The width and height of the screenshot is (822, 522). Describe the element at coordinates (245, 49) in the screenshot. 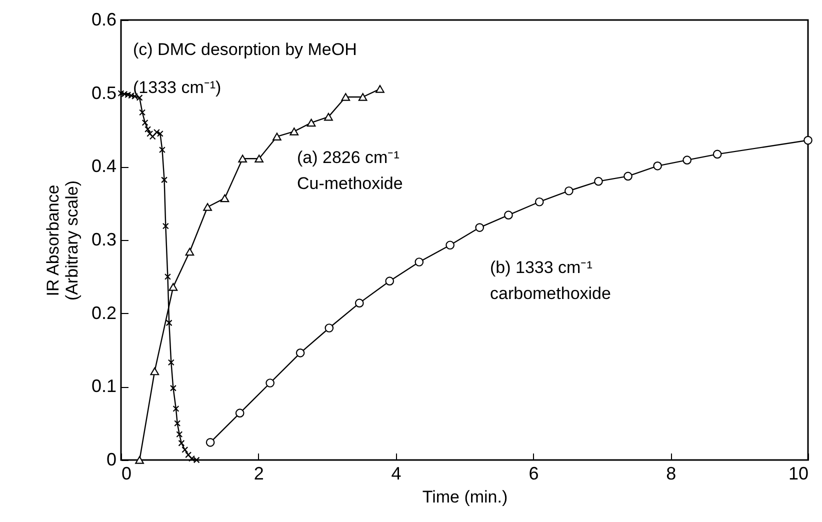

I see `annotation: (c) DMC desorption by MeOH` at that location.